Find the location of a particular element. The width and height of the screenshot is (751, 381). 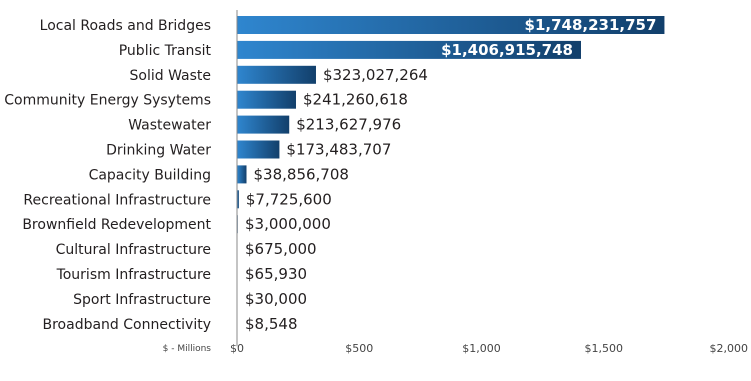

category-label: Sport Infrastructure is located at coordinates (142, 300).